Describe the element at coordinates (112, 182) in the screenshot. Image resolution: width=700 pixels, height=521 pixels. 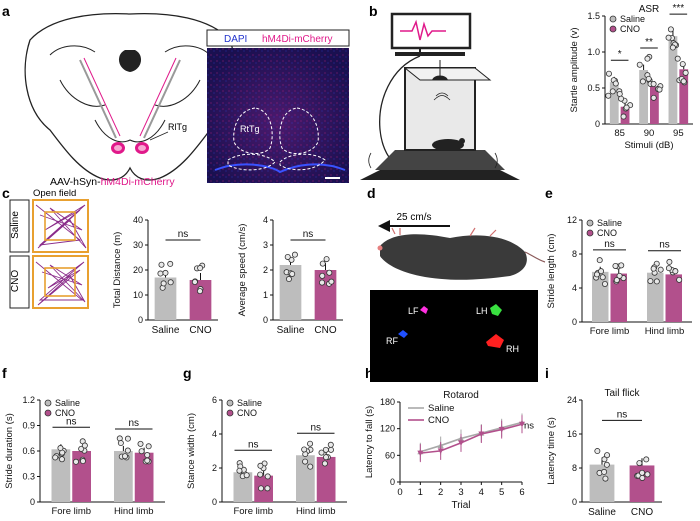
I see `virus-label: AAV-hSyn-hM4Di-mCherry` at that location.